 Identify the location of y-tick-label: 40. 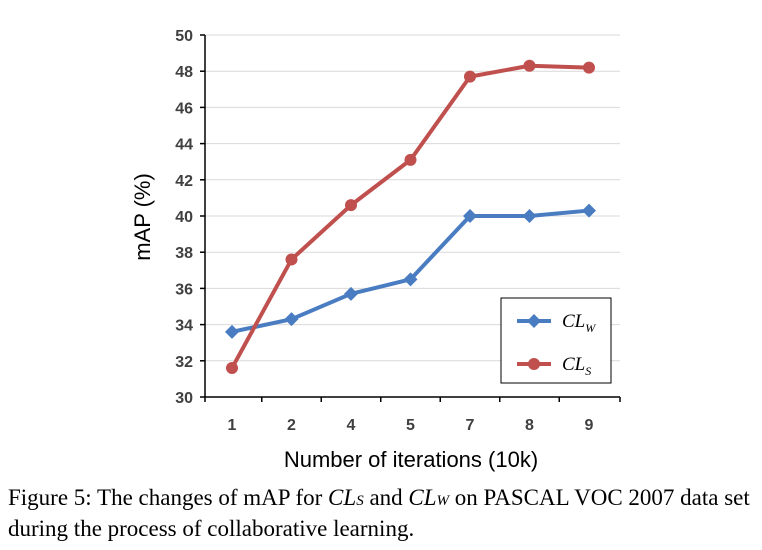
(184, 217).